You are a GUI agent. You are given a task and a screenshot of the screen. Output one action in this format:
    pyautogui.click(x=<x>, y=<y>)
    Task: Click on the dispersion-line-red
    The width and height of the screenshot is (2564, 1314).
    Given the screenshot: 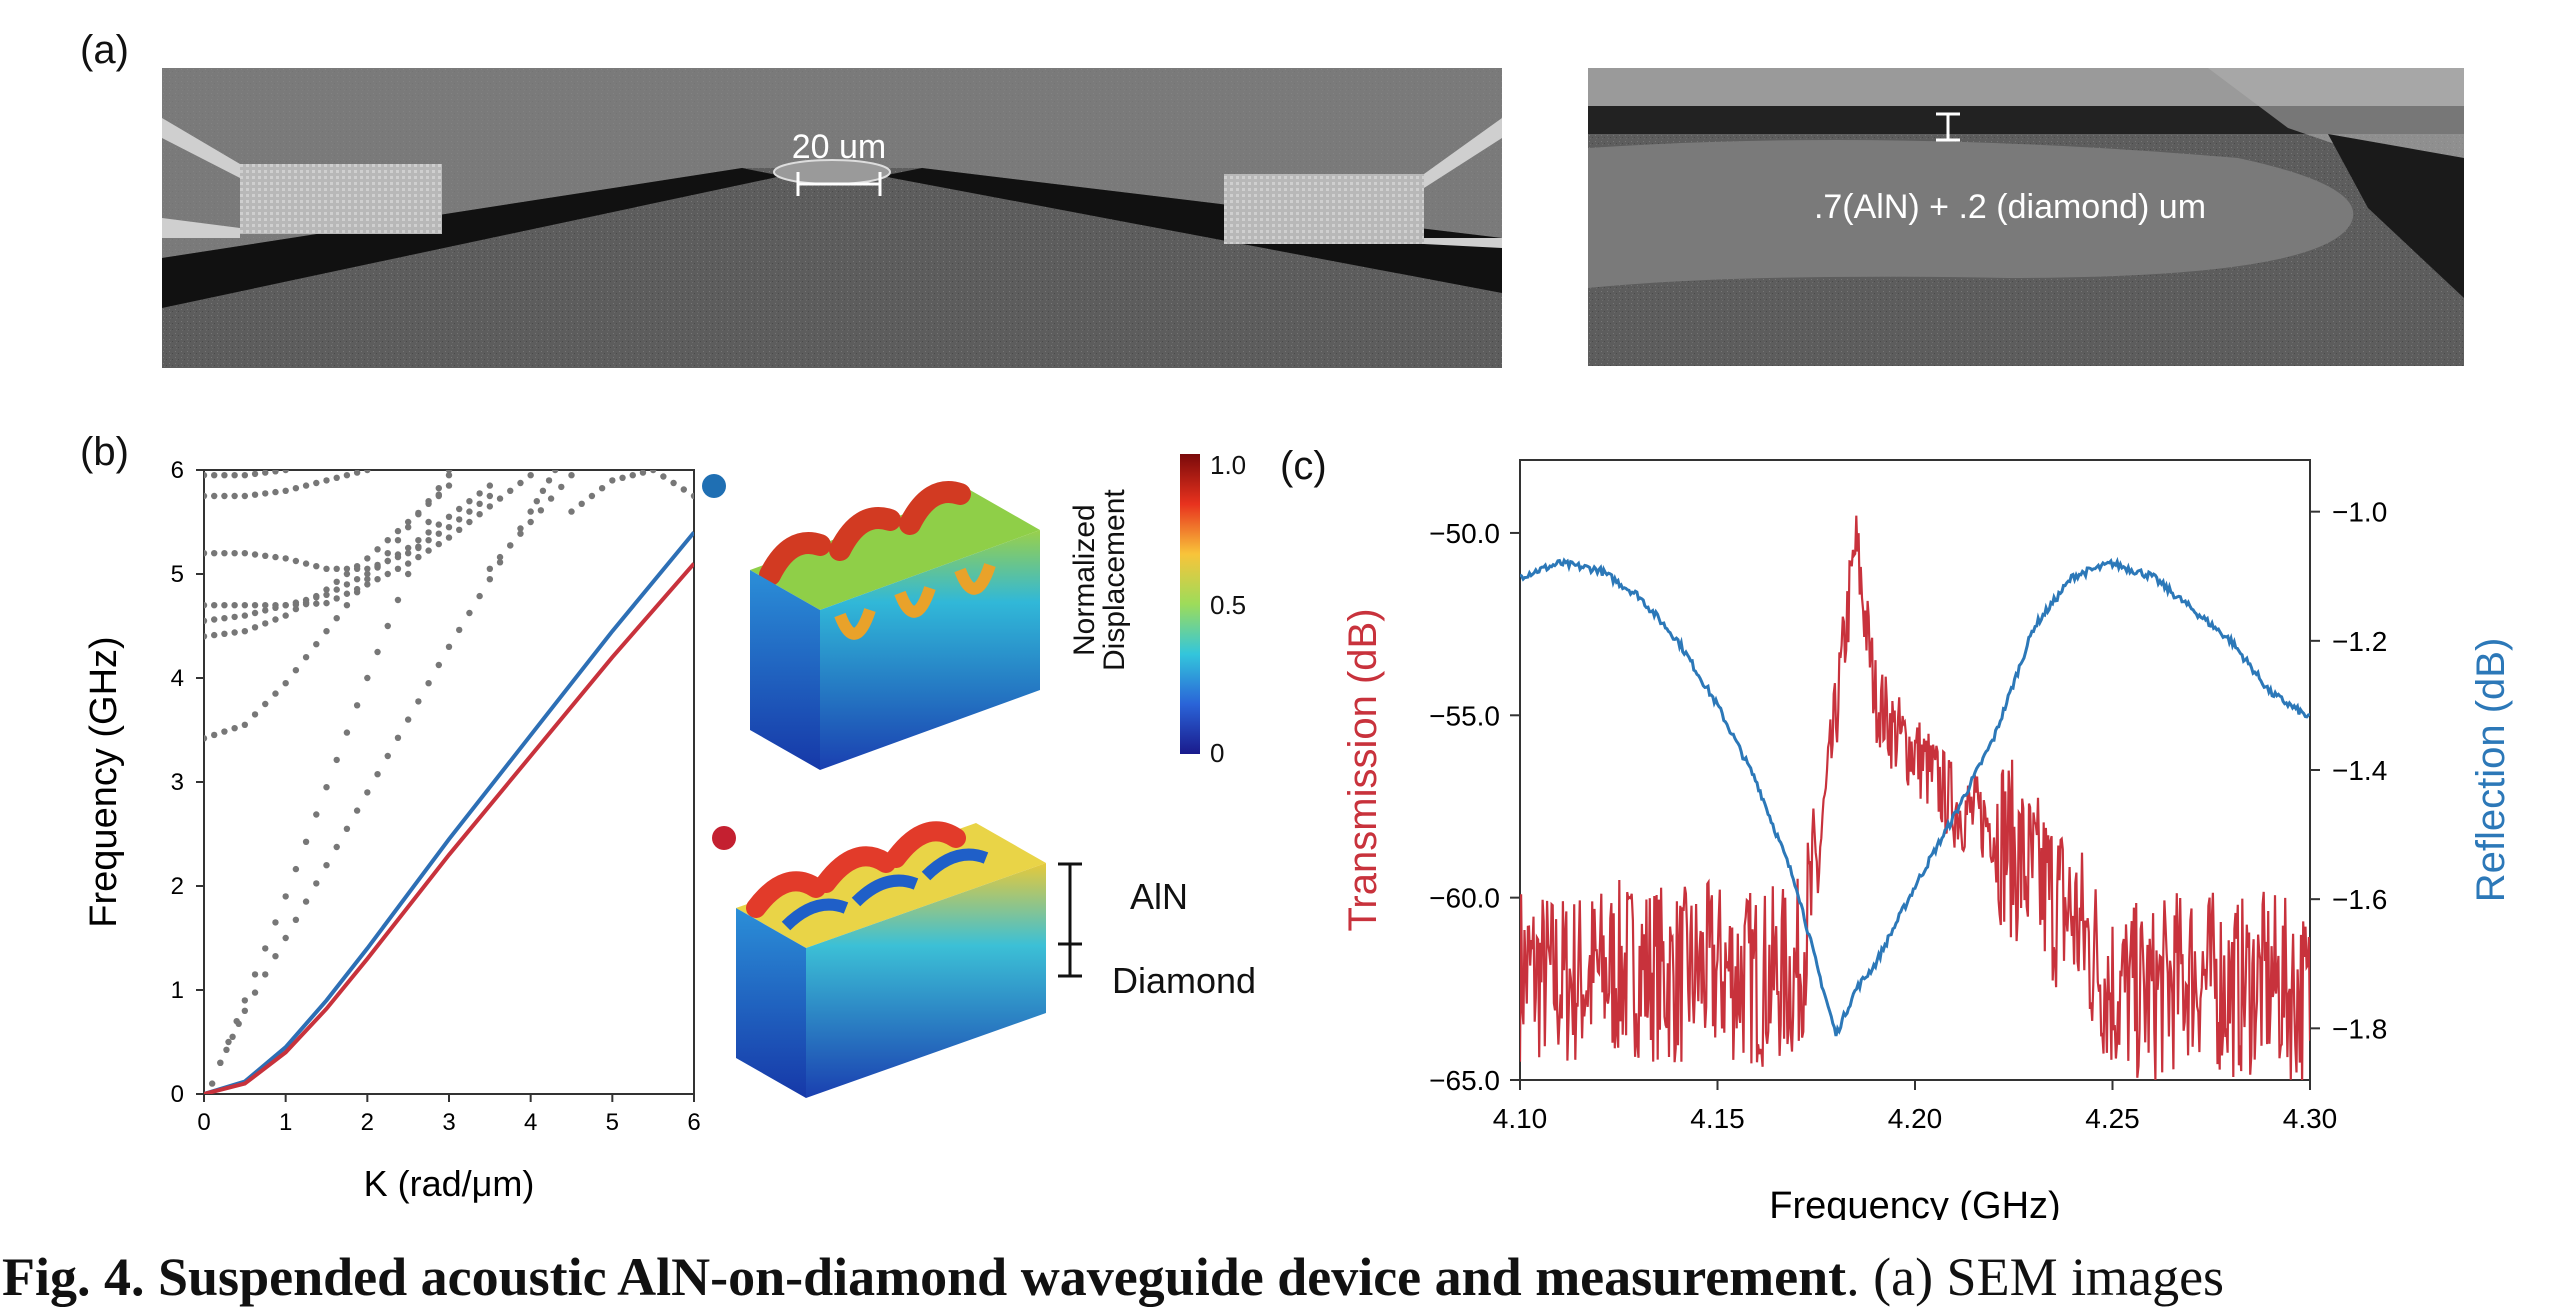 What is the action you would take?
    pyautogui.click(x=449, y=828)
    